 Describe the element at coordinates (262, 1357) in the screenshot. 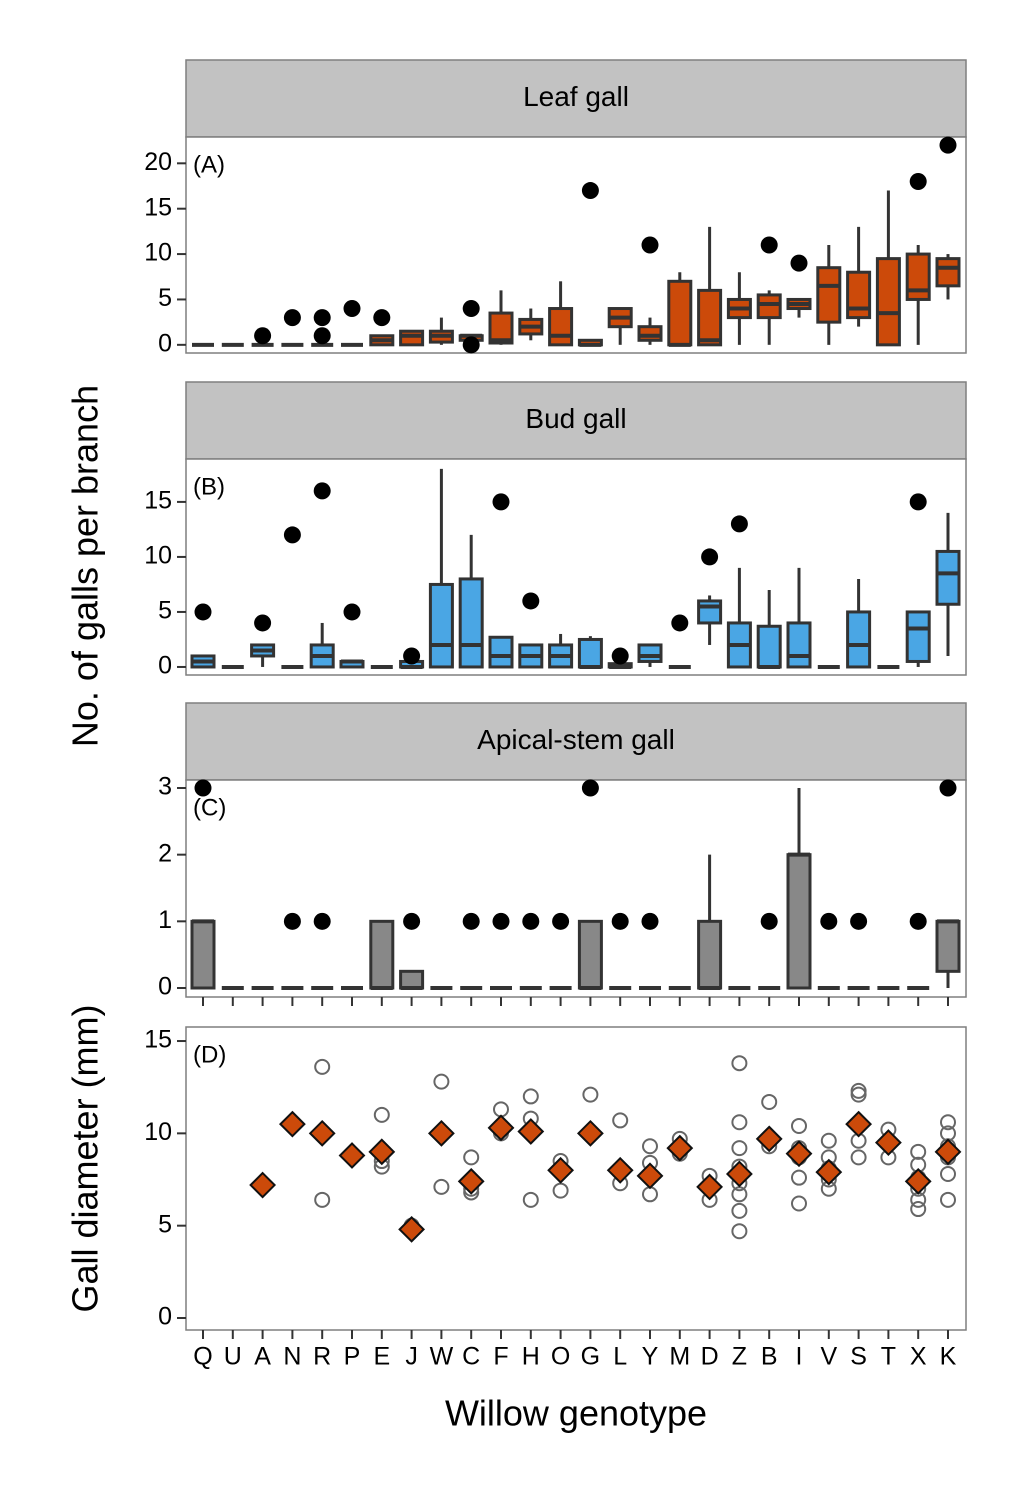

I see `x-tick-label: A` at that location.